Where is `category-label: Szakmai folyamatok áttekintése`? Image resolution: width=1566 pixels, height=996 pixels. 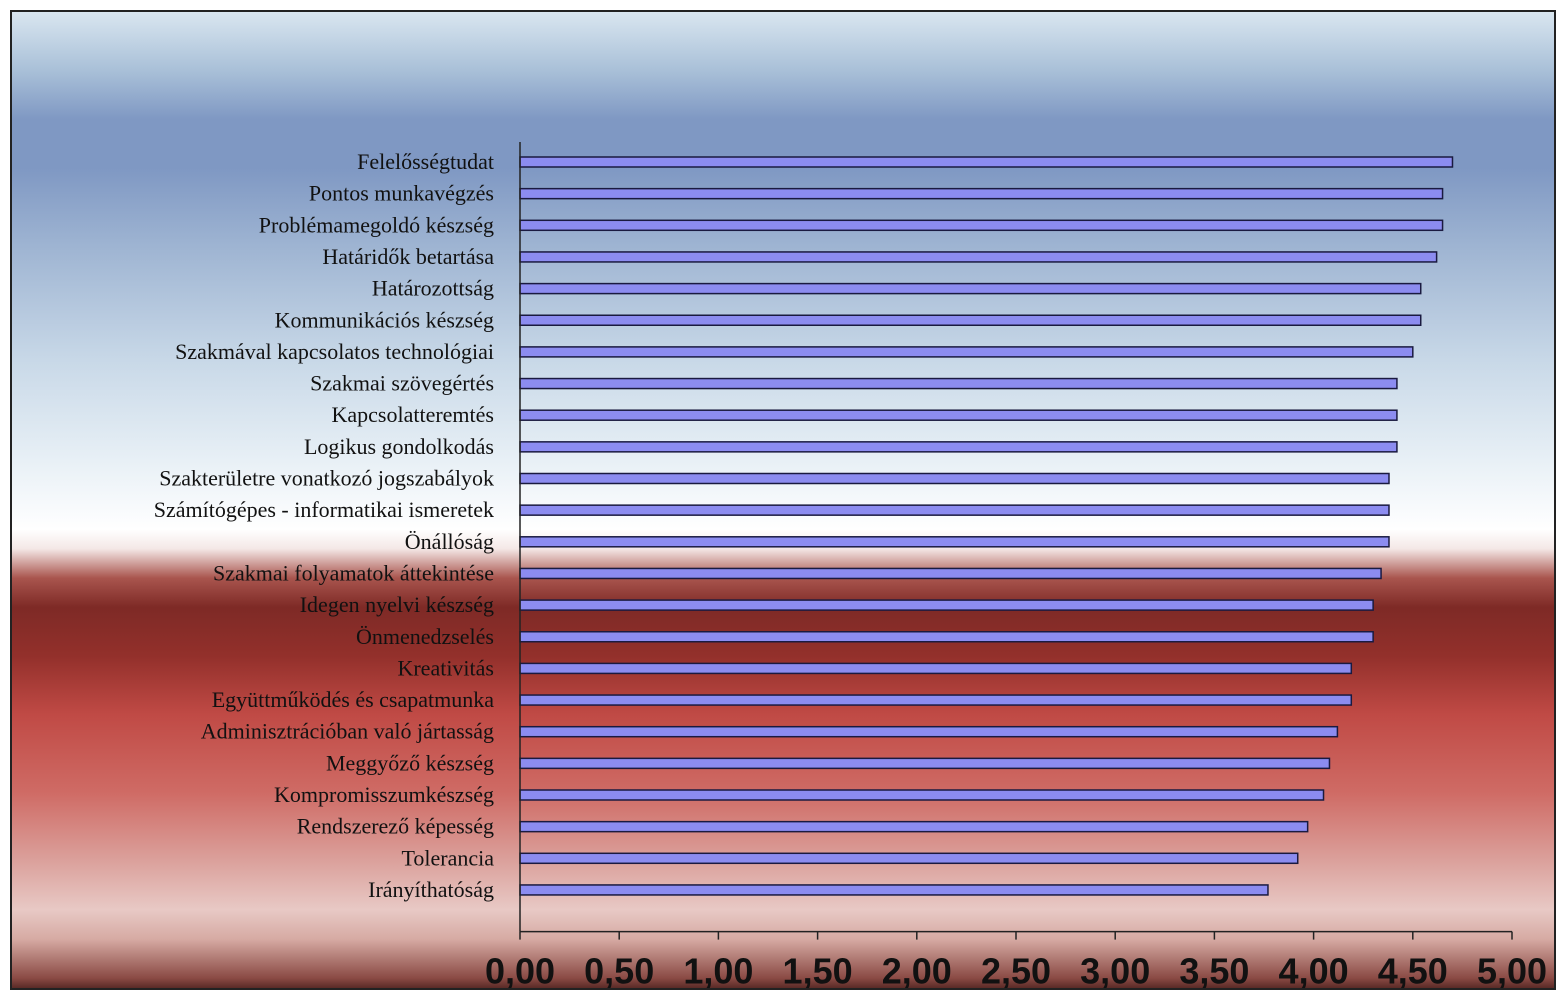
category-label: Szakmai folyamatok áttekintése is located at coordinates (353, 572).